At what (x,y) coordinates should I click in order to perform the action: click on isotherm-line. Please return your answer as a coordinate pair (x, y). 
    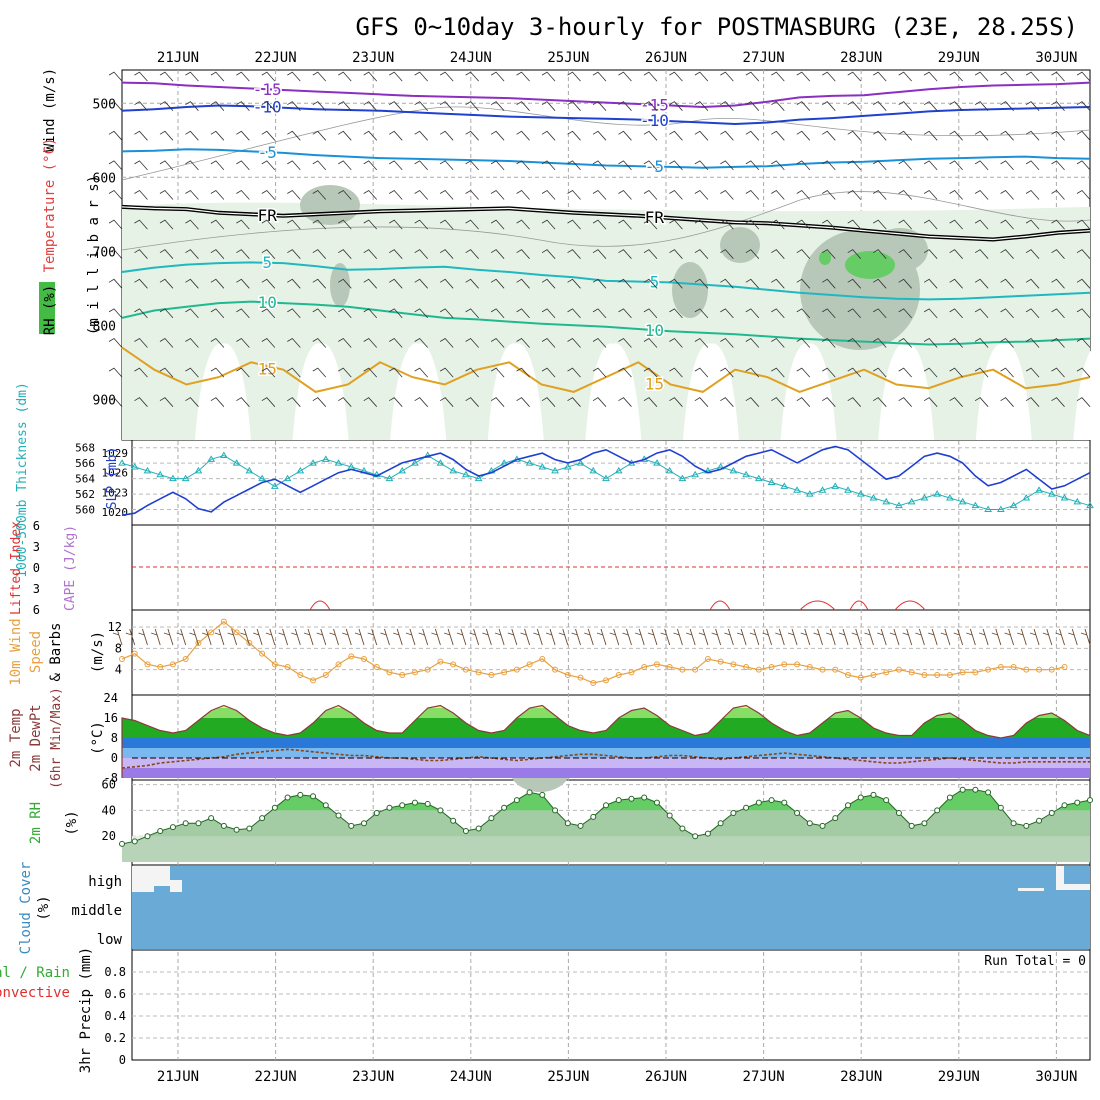
    Looking at the image, I should click on (606, 95).